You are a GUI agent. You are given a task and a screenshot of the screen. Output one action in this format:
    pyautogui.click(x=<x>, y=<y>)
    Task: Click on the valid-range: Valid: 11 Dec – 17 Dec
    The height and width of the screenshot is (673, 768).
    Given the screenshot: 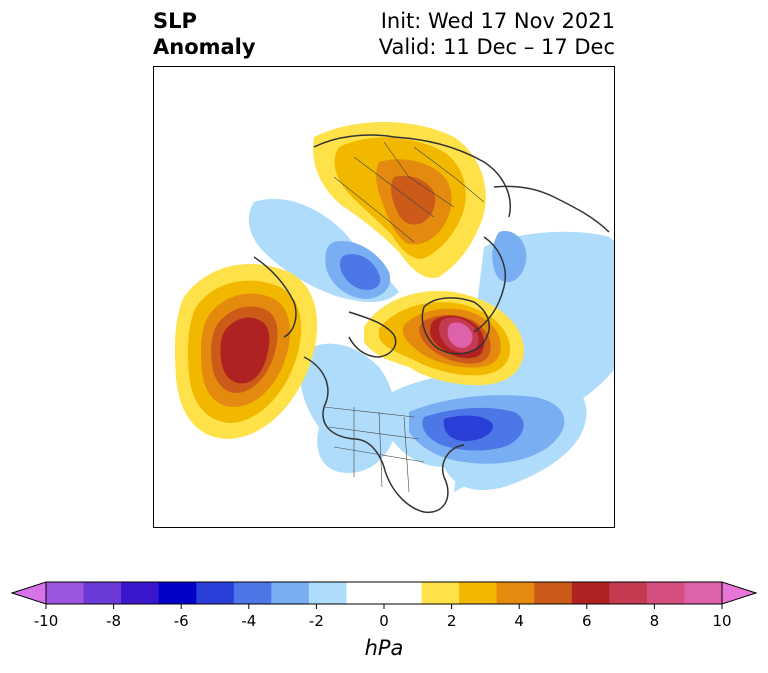 What is the action you would take?
    pyautogui.click(x=496, y=47)
    